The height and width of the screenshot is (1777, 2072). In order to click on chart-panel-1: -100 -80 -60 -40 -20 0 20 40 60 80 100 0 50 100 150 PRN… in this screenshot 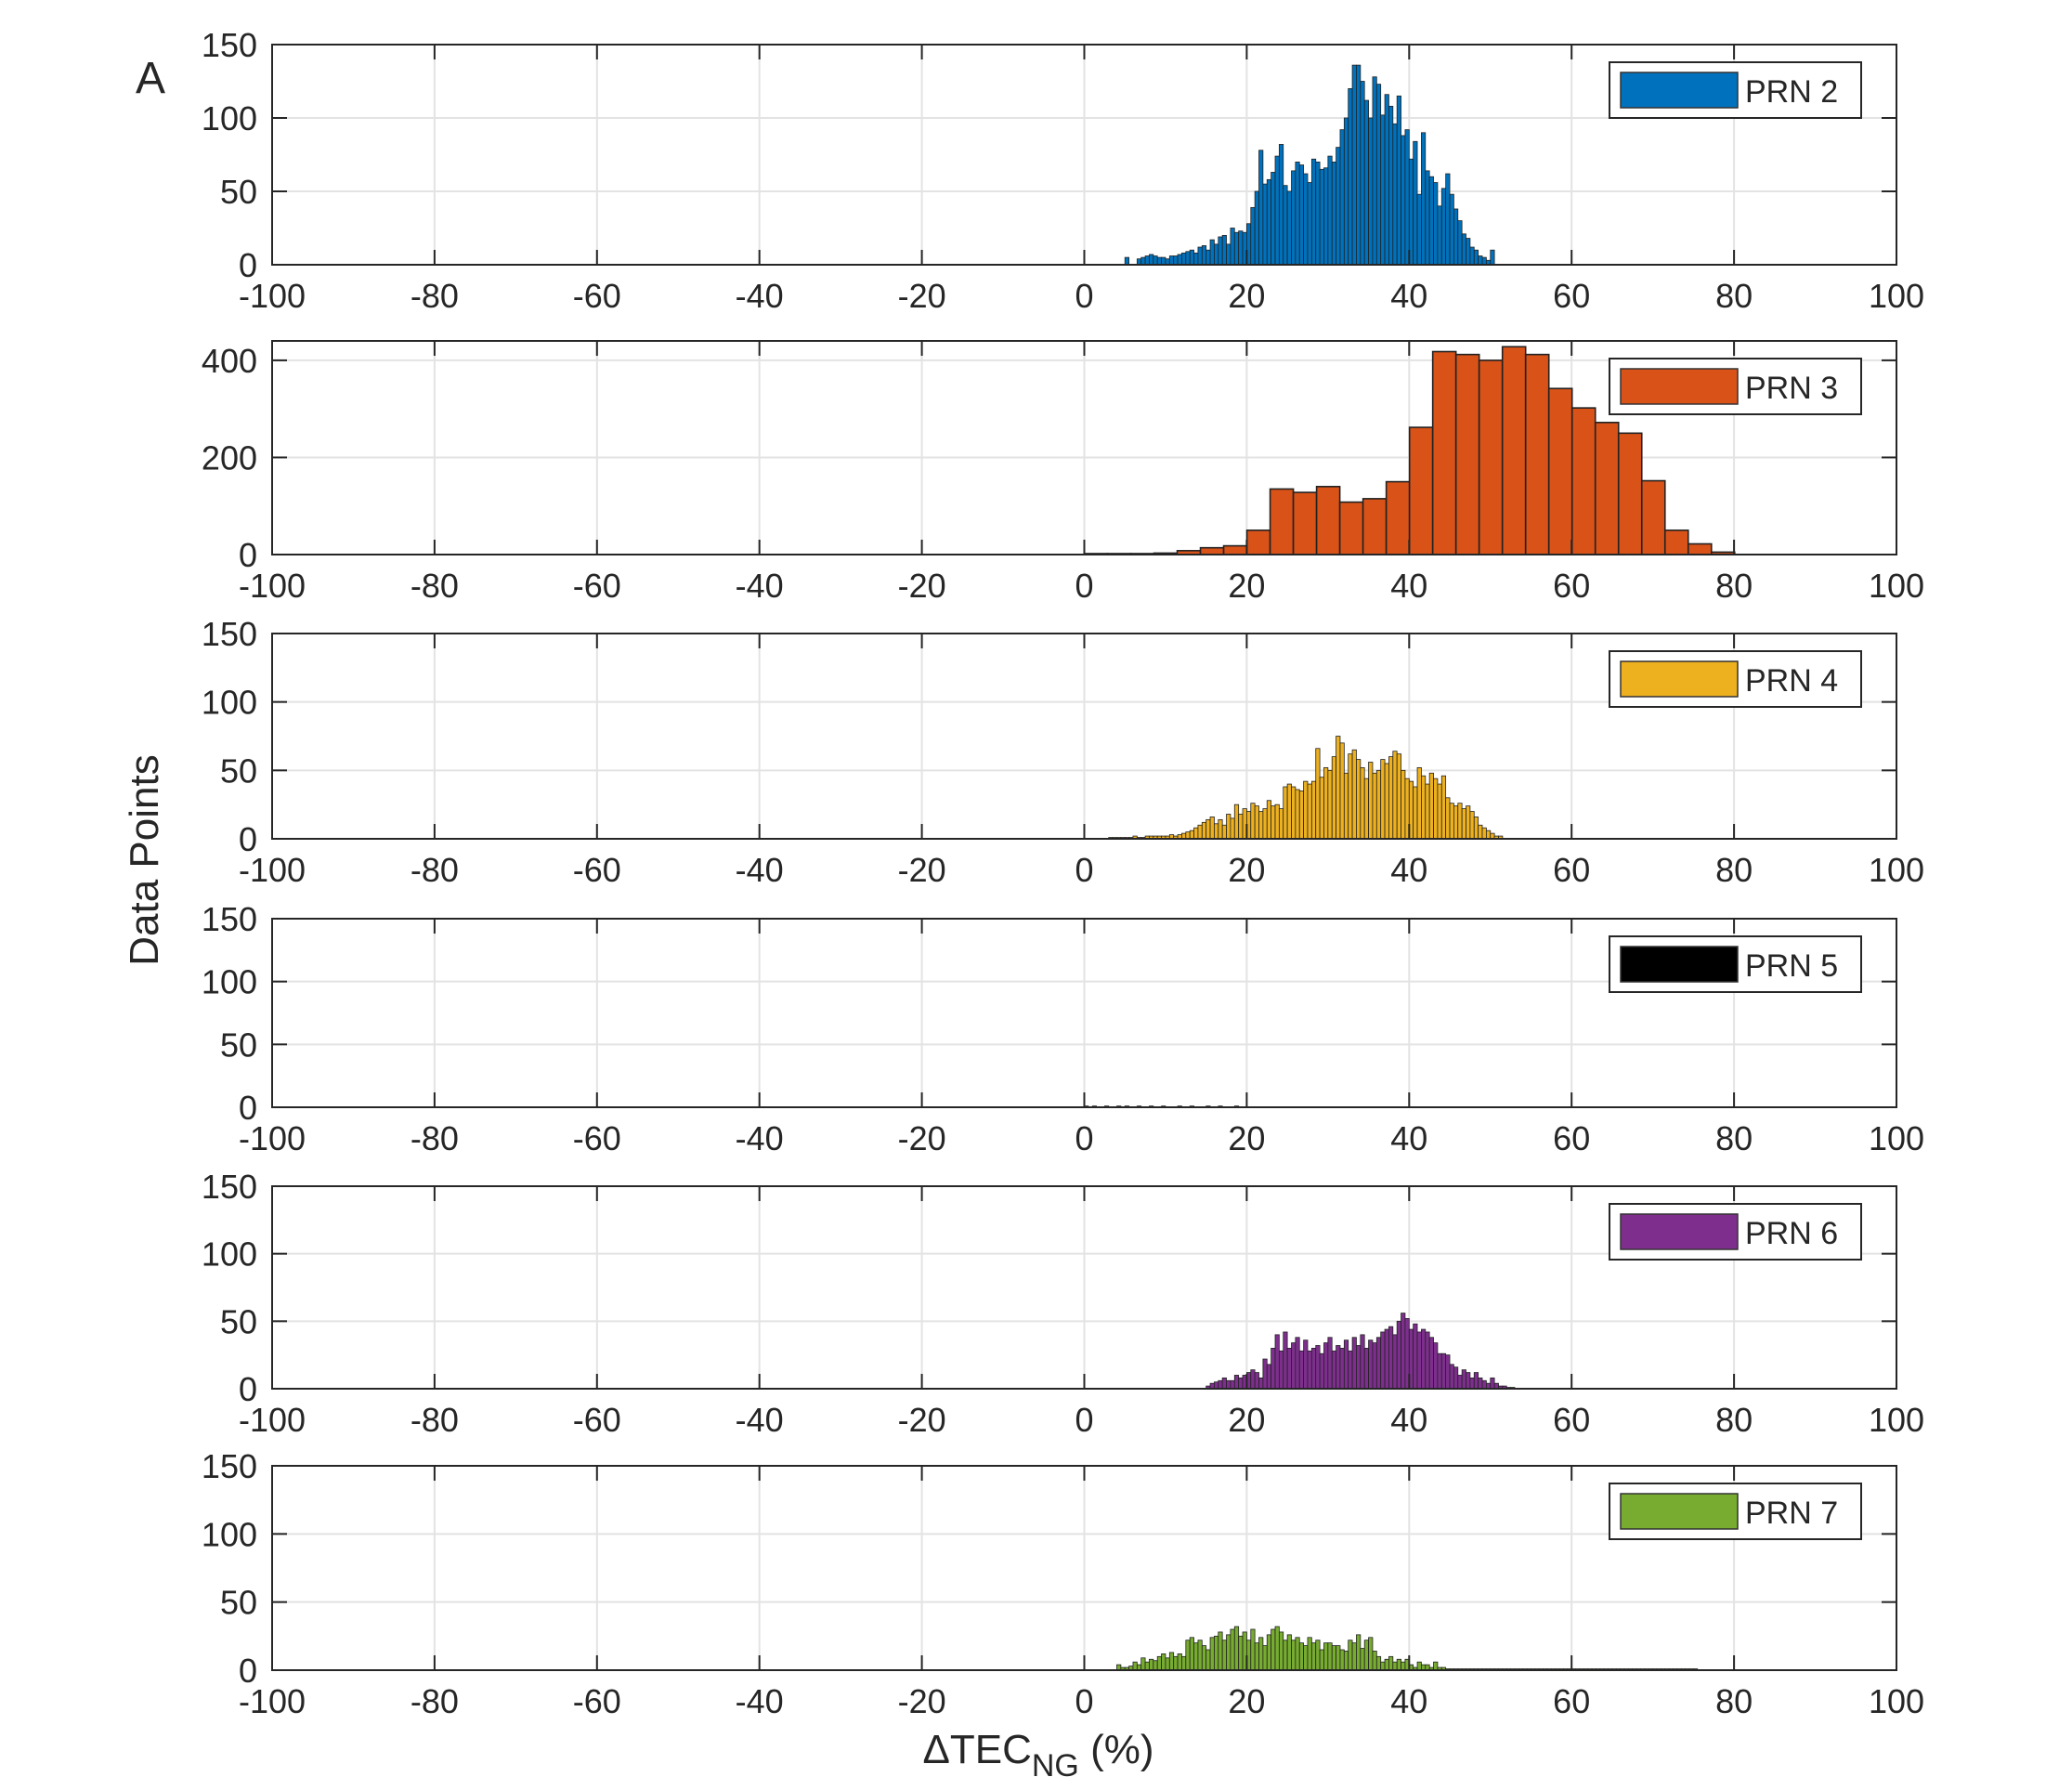, I will do `click(1063, 170)`.